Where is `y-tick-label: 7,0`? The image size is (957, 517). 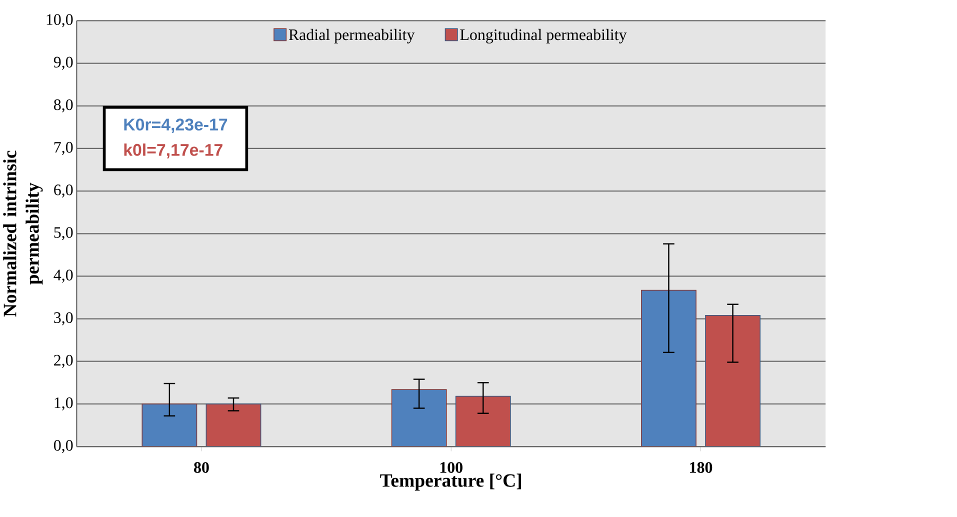 y-tick-label: 7,0 is located at coordinates (63, 148).